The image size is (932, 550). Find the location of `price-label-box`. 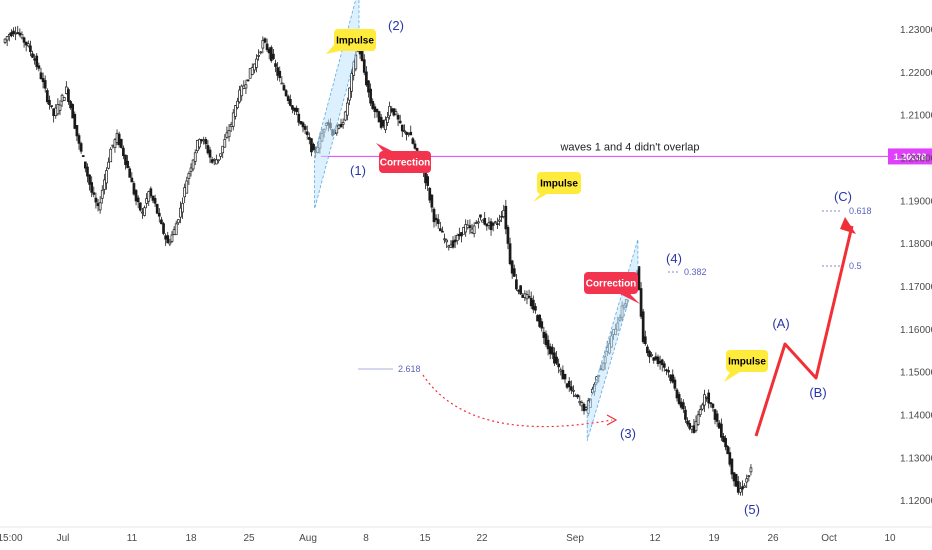

price-label-box is located at coordinates (910, 156).